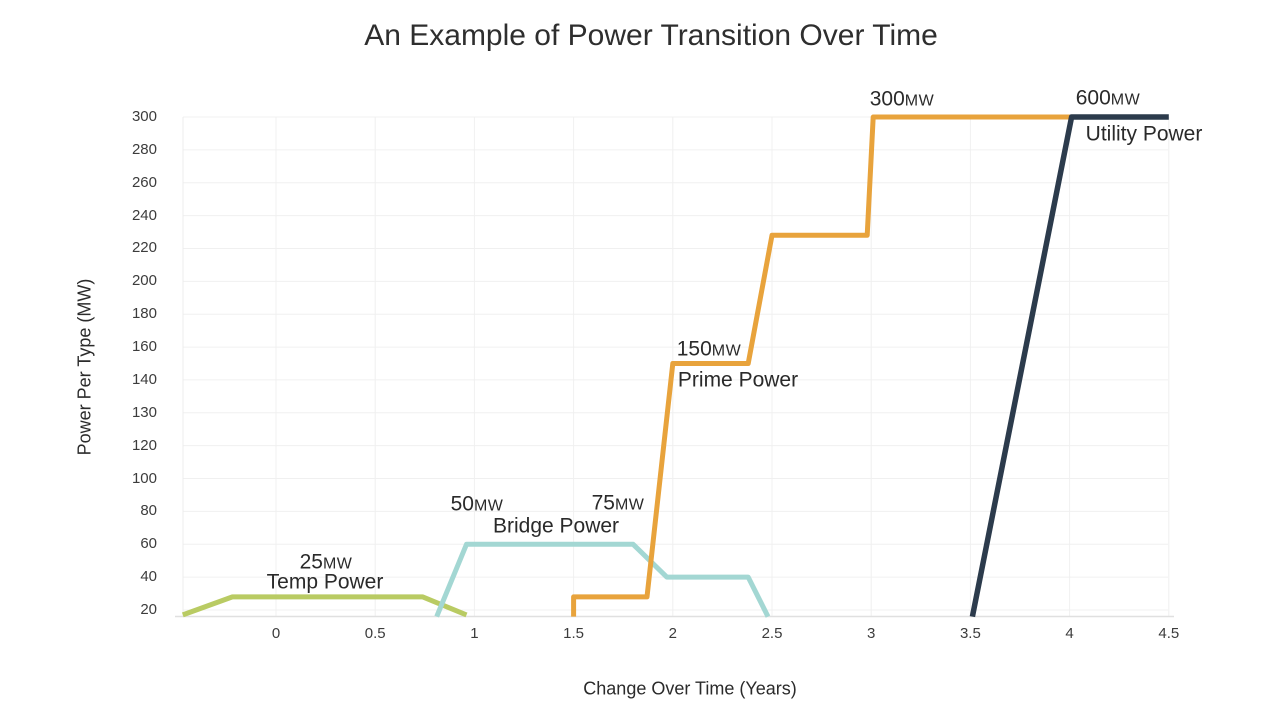 The height and width of the screenshot is (720, 1280). I want to click on annotation-series-label: Prime Power, so click(738, 380).